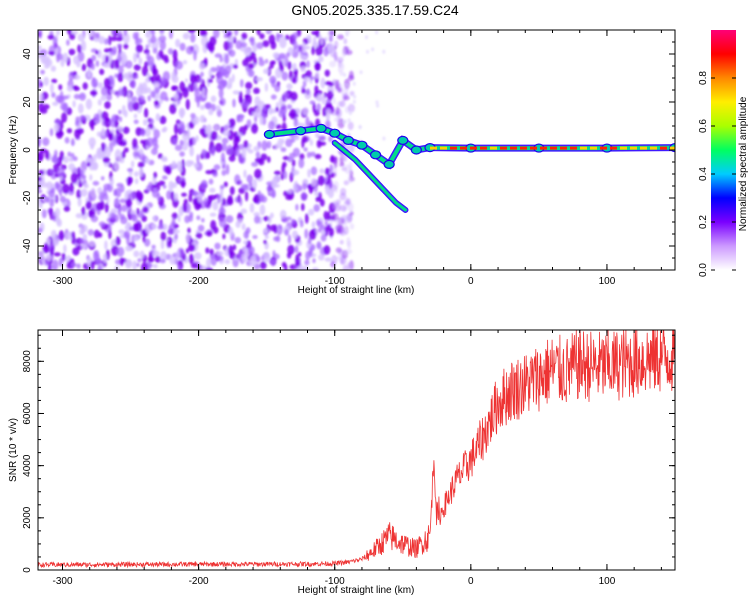 Image resolution: width=750 pixels, height=605 pixels. I want to click on chart-title: GN05.2025.335.17.59.C24, so click(375, 10).